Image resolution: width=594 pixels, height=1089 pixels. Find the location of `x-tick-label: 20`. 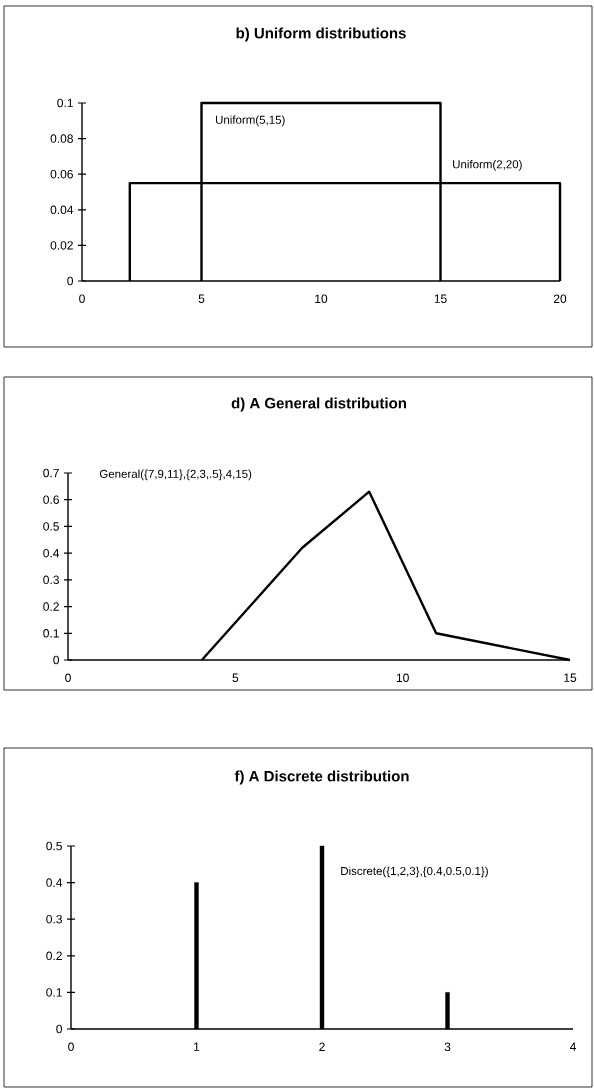

x-tick-label: 20 is located at coordinates (560, 299).